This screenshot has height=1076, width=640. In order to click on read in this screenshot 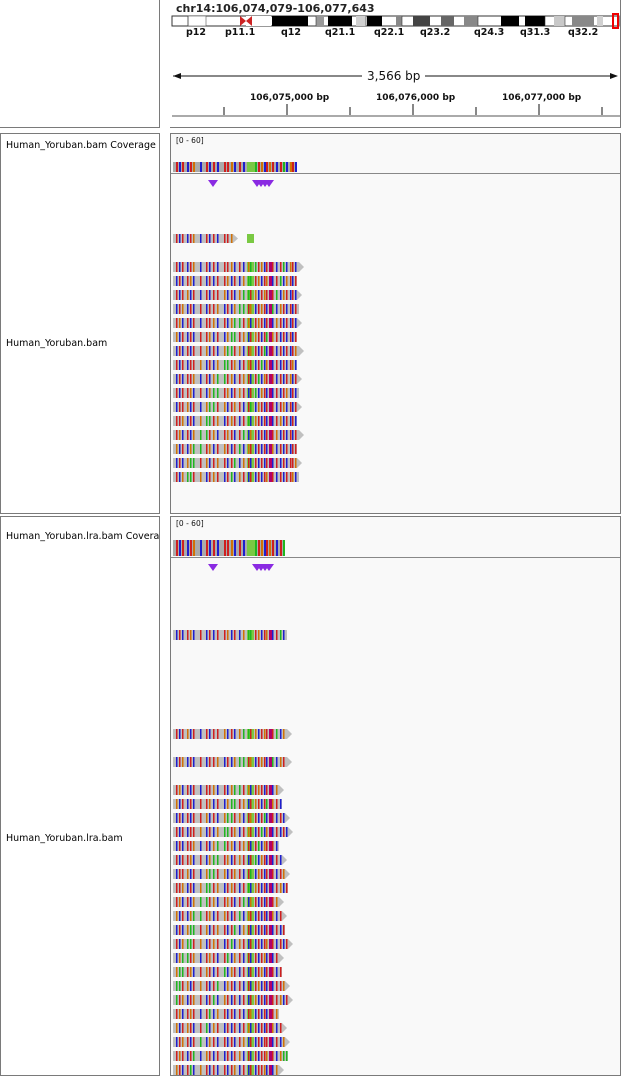, I will do `click(232, 734)`.